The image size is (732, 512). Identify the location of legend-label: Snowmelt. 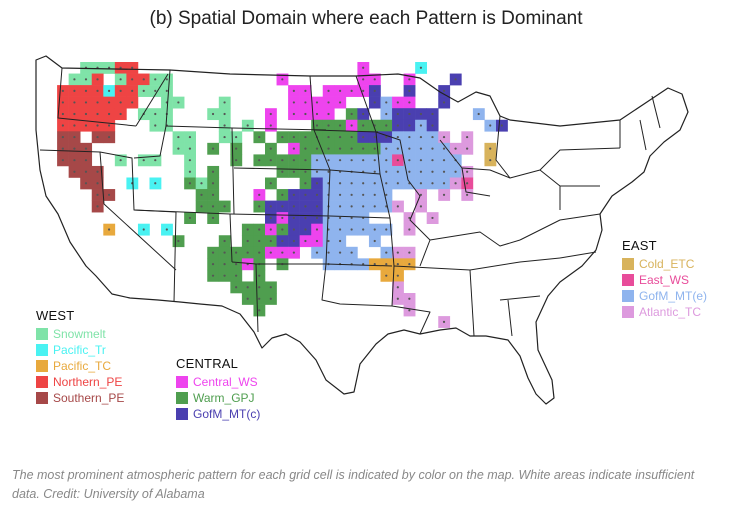
(79, 334).